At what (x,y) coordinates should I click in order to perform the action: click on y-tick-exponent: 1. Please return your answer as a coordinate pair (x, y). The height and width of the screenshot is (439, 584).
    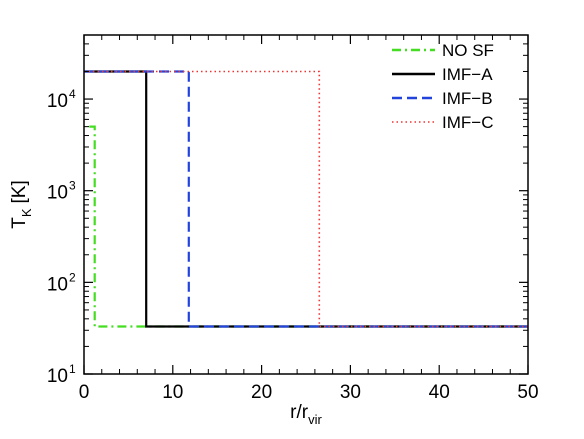
    Looking at the image, I should click on (72, 369).